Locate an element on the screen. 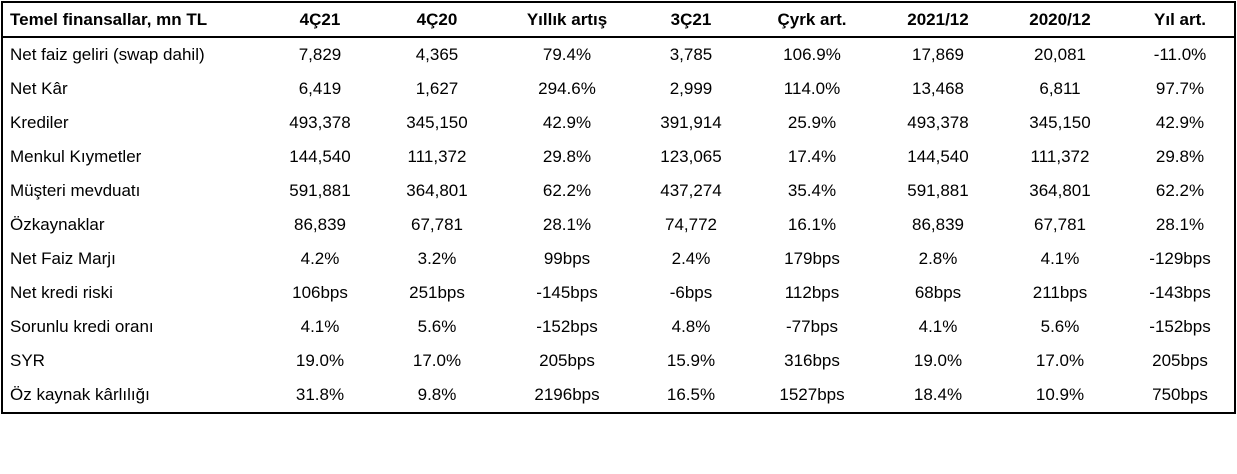 Image resolution: width=1237 pixels, height=474 pixels. cell: 4,365 is located at coordinates (437, 54).